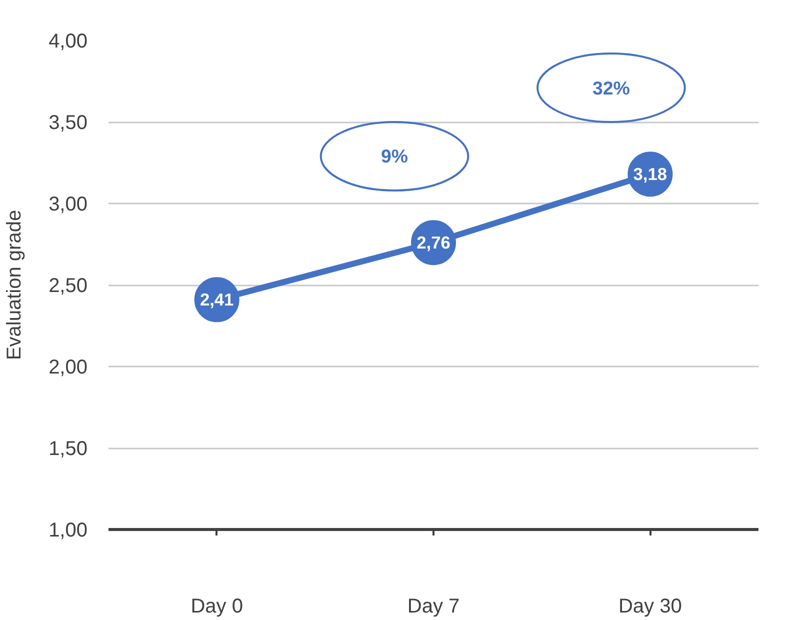  I want to click on annotation: 32%, so click(611, 87).